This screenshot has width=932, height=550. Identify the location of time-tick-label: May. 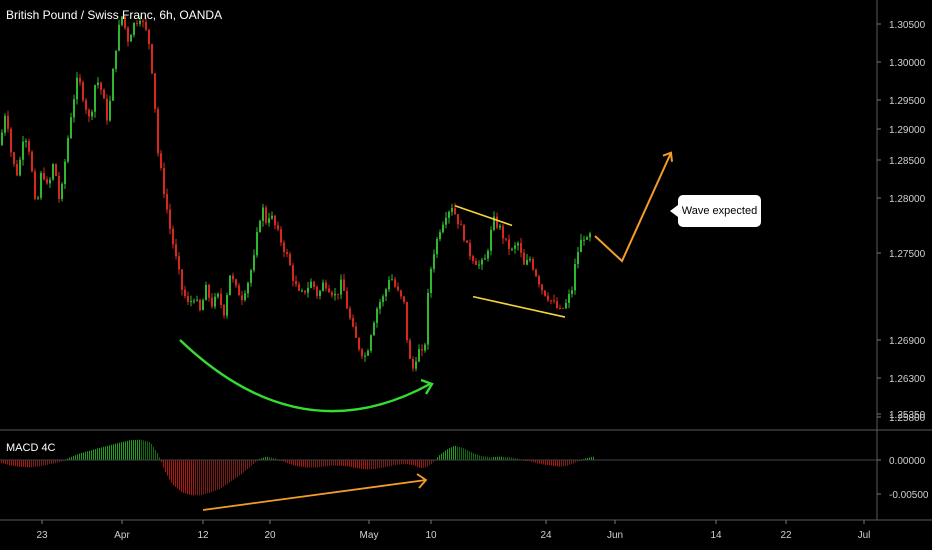
(369, 535).